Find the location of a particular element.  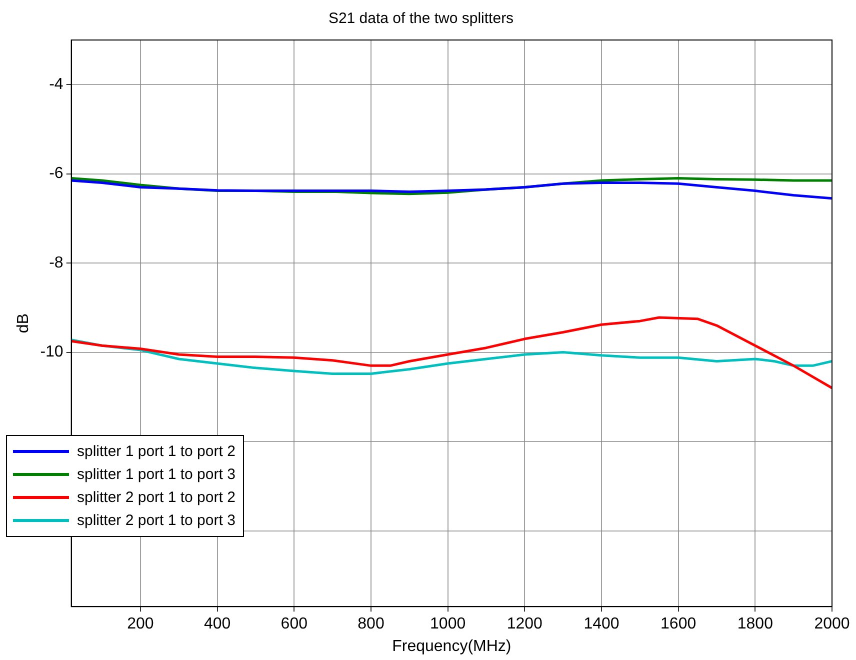

legend-label: splitter 1 port 1 to port 2 is located at coordinates (156, 451).